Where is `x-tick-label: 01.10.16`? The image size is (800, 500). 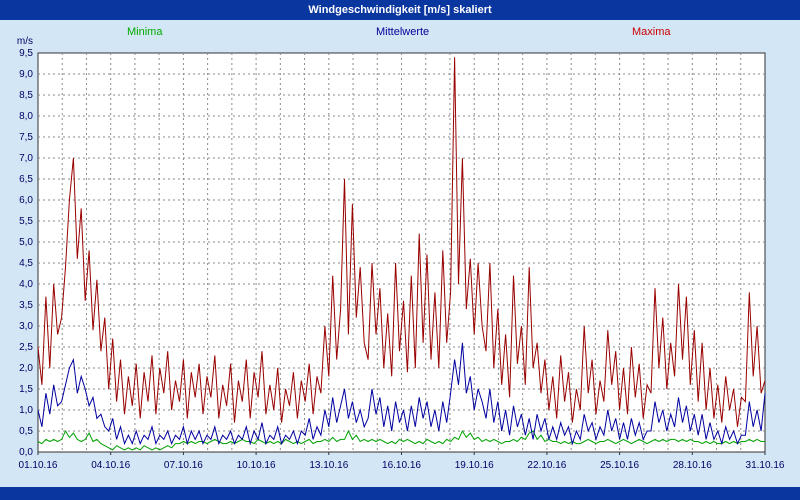
x-tick-label: 01.10.16 is located at coordinates (38, 465).